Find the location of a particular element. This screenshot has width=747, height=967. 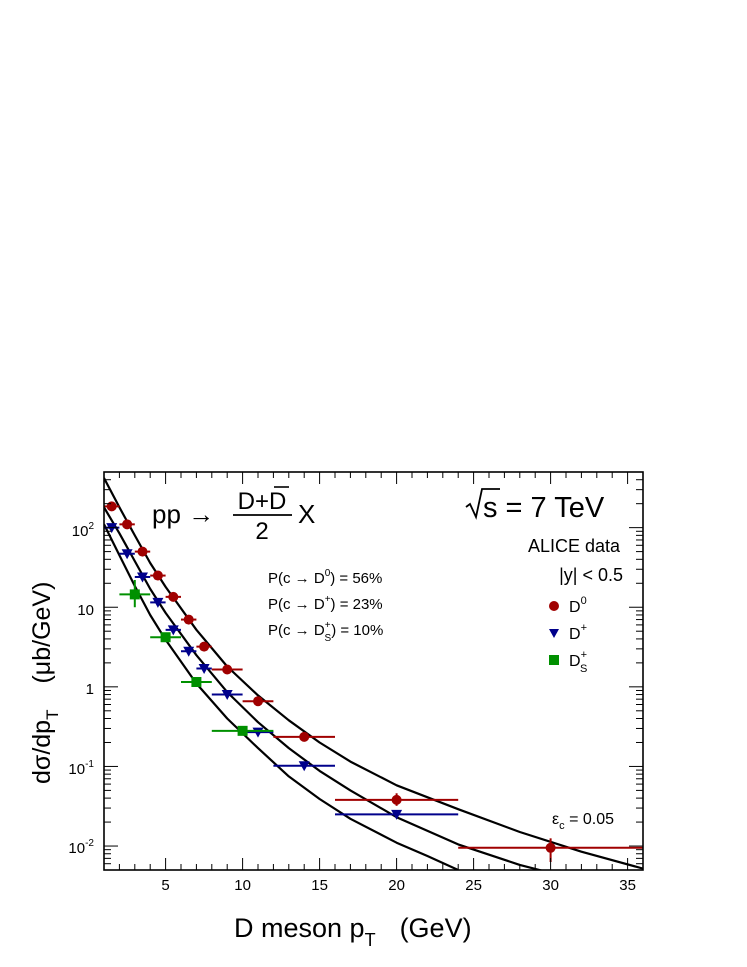

fraction-ds: P(c → D+ S) = 10% is located at coordinates (325, 632).